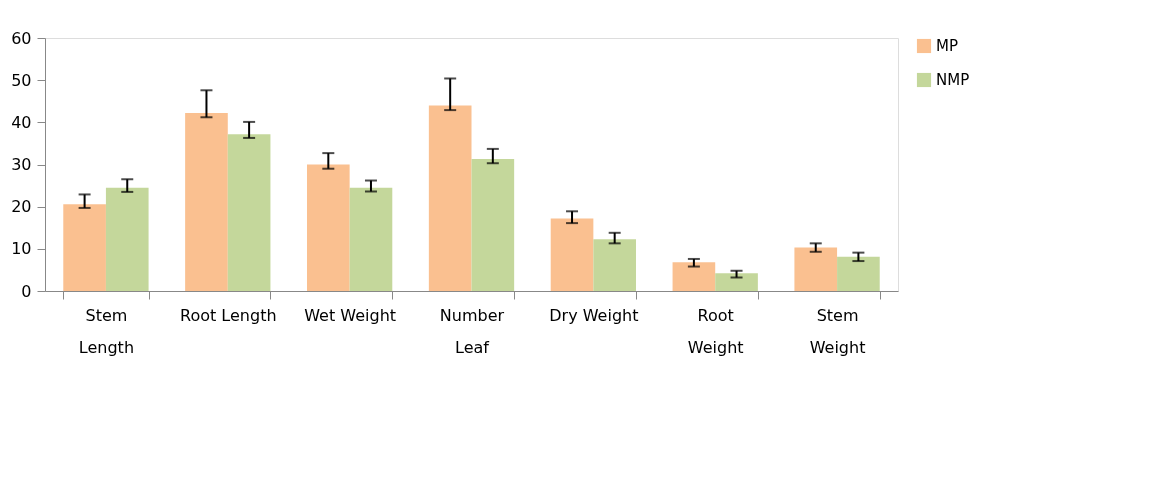  Describe the element at coordinates (350, 315) in the screenshot. I see `x-tick-label: Wet Weight` at that location.